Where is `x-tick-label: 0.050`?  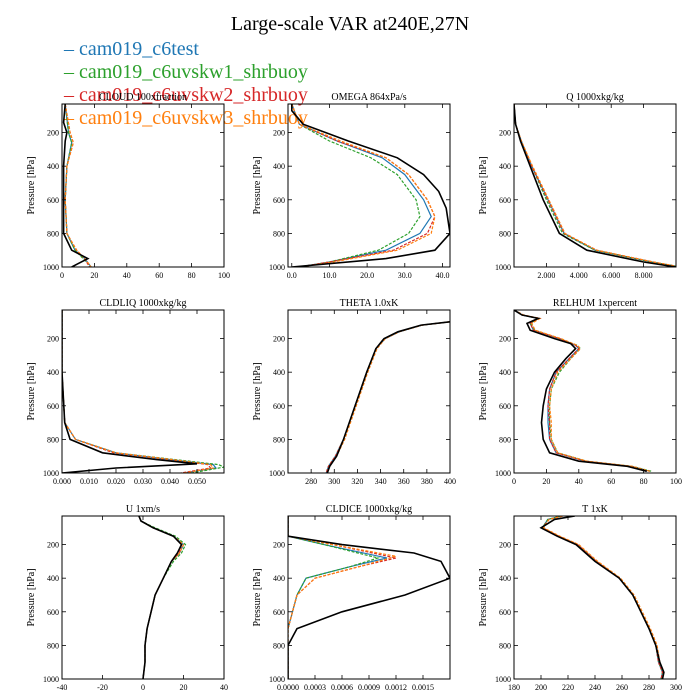
x-tick-label: 0.050 is located at coordinates (197, 481).